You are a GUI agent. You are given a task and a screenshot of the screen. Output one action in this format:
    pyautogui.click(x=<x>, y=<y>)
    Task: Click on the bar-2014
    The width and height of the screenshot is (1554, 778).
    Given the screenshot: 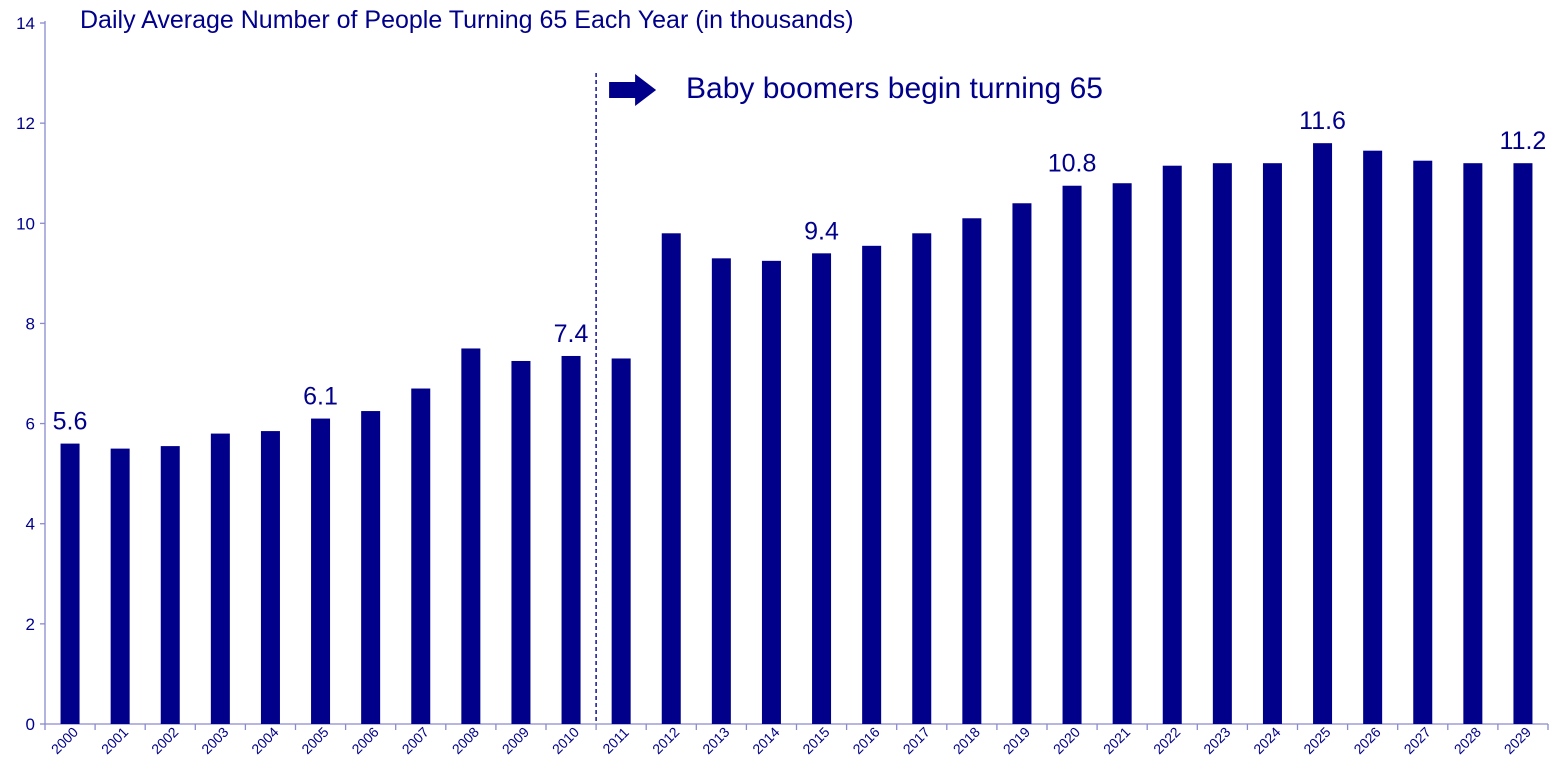 What is the action you would take?
    pyautogui.click(x=771, y=492)
    